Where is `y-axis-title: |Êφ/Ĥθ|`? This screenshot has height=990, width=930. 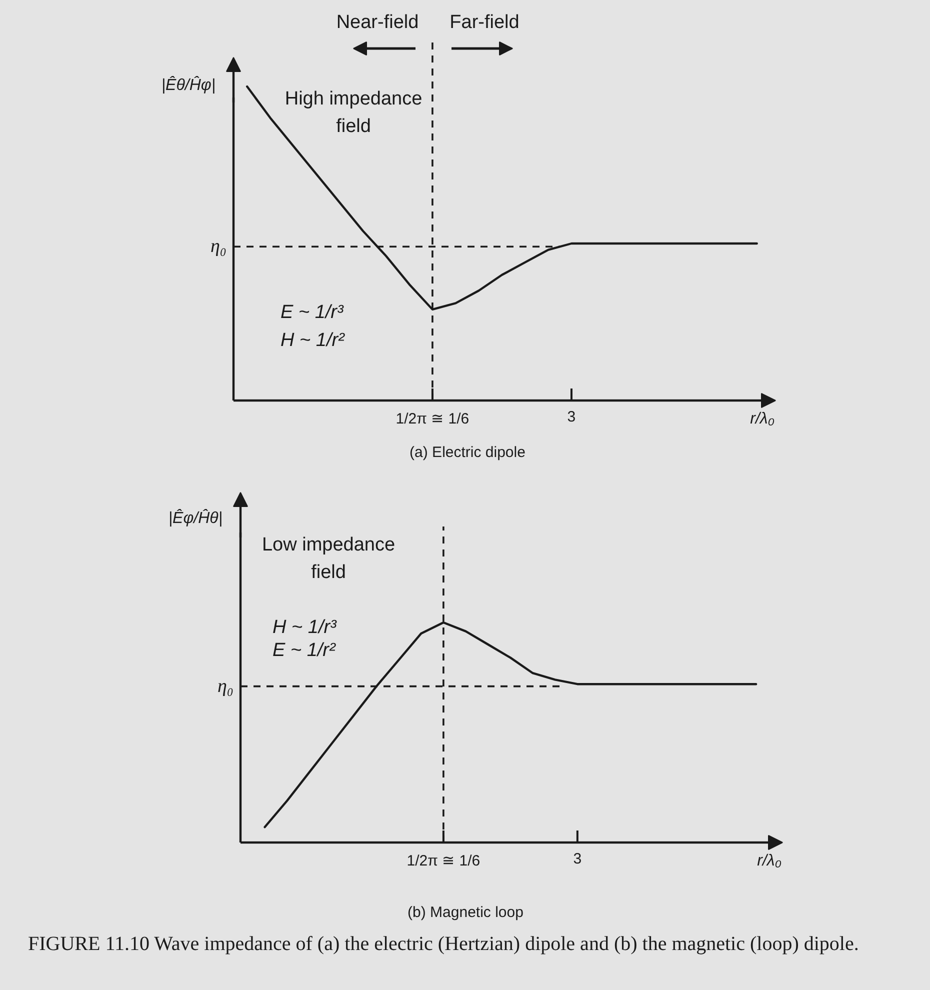 y-axis-title: |Êφ/Ĥθ| is located at coordinates (195, 518).